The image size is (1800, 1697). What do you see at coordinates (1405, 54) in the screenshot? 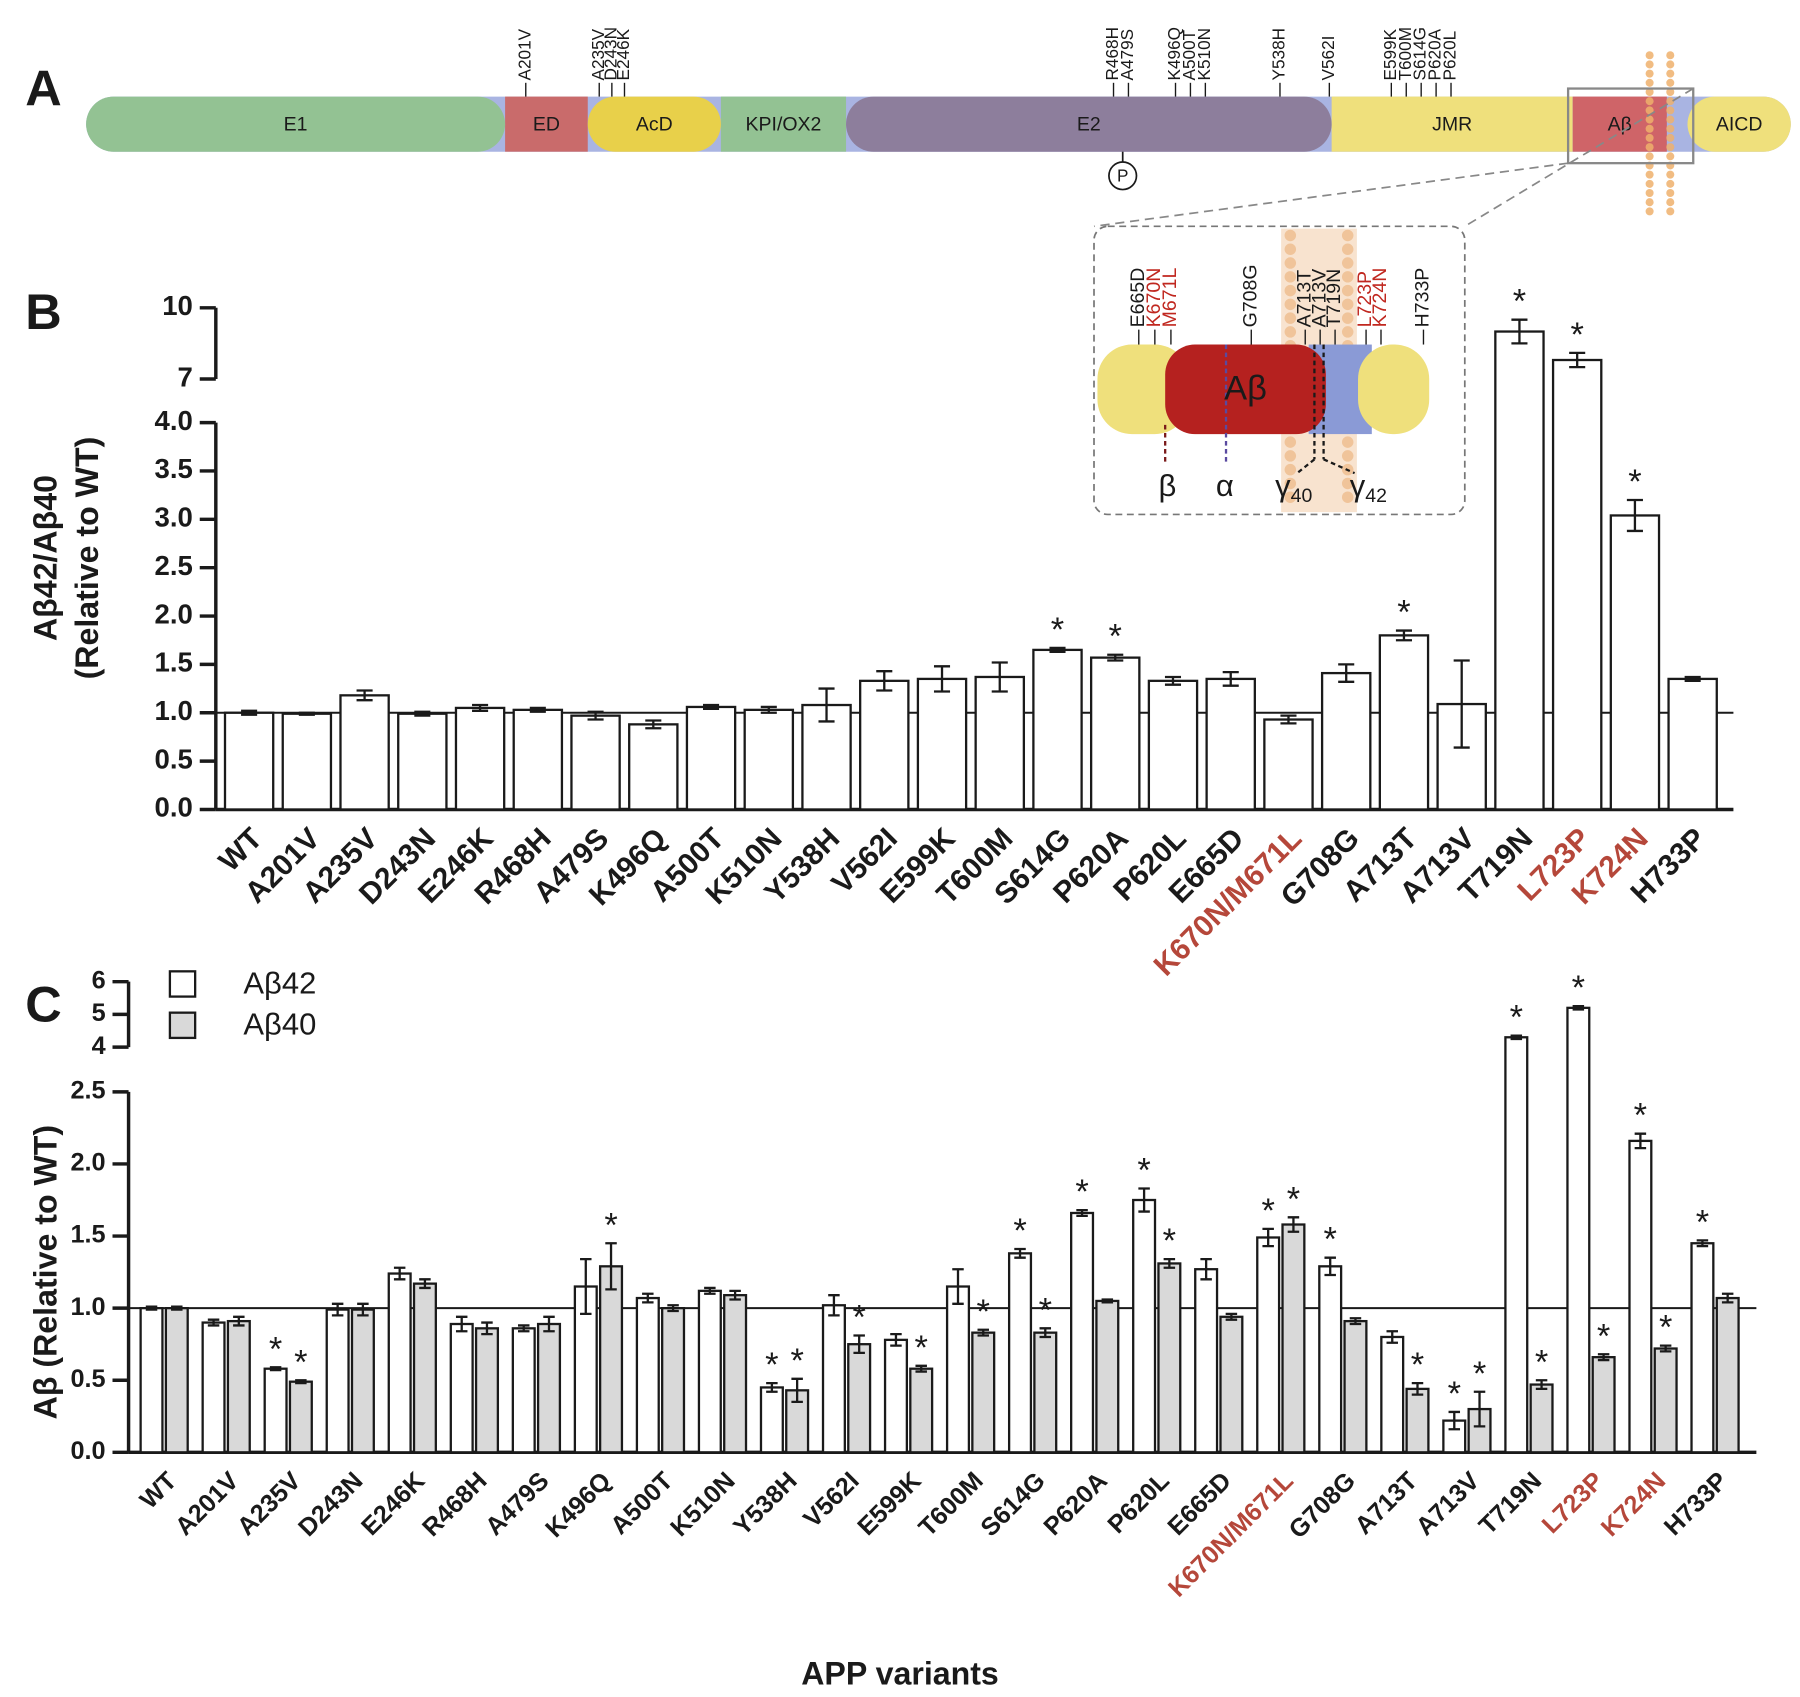
I see `mutation-label: T600M` at bounding box center [1405, 54].